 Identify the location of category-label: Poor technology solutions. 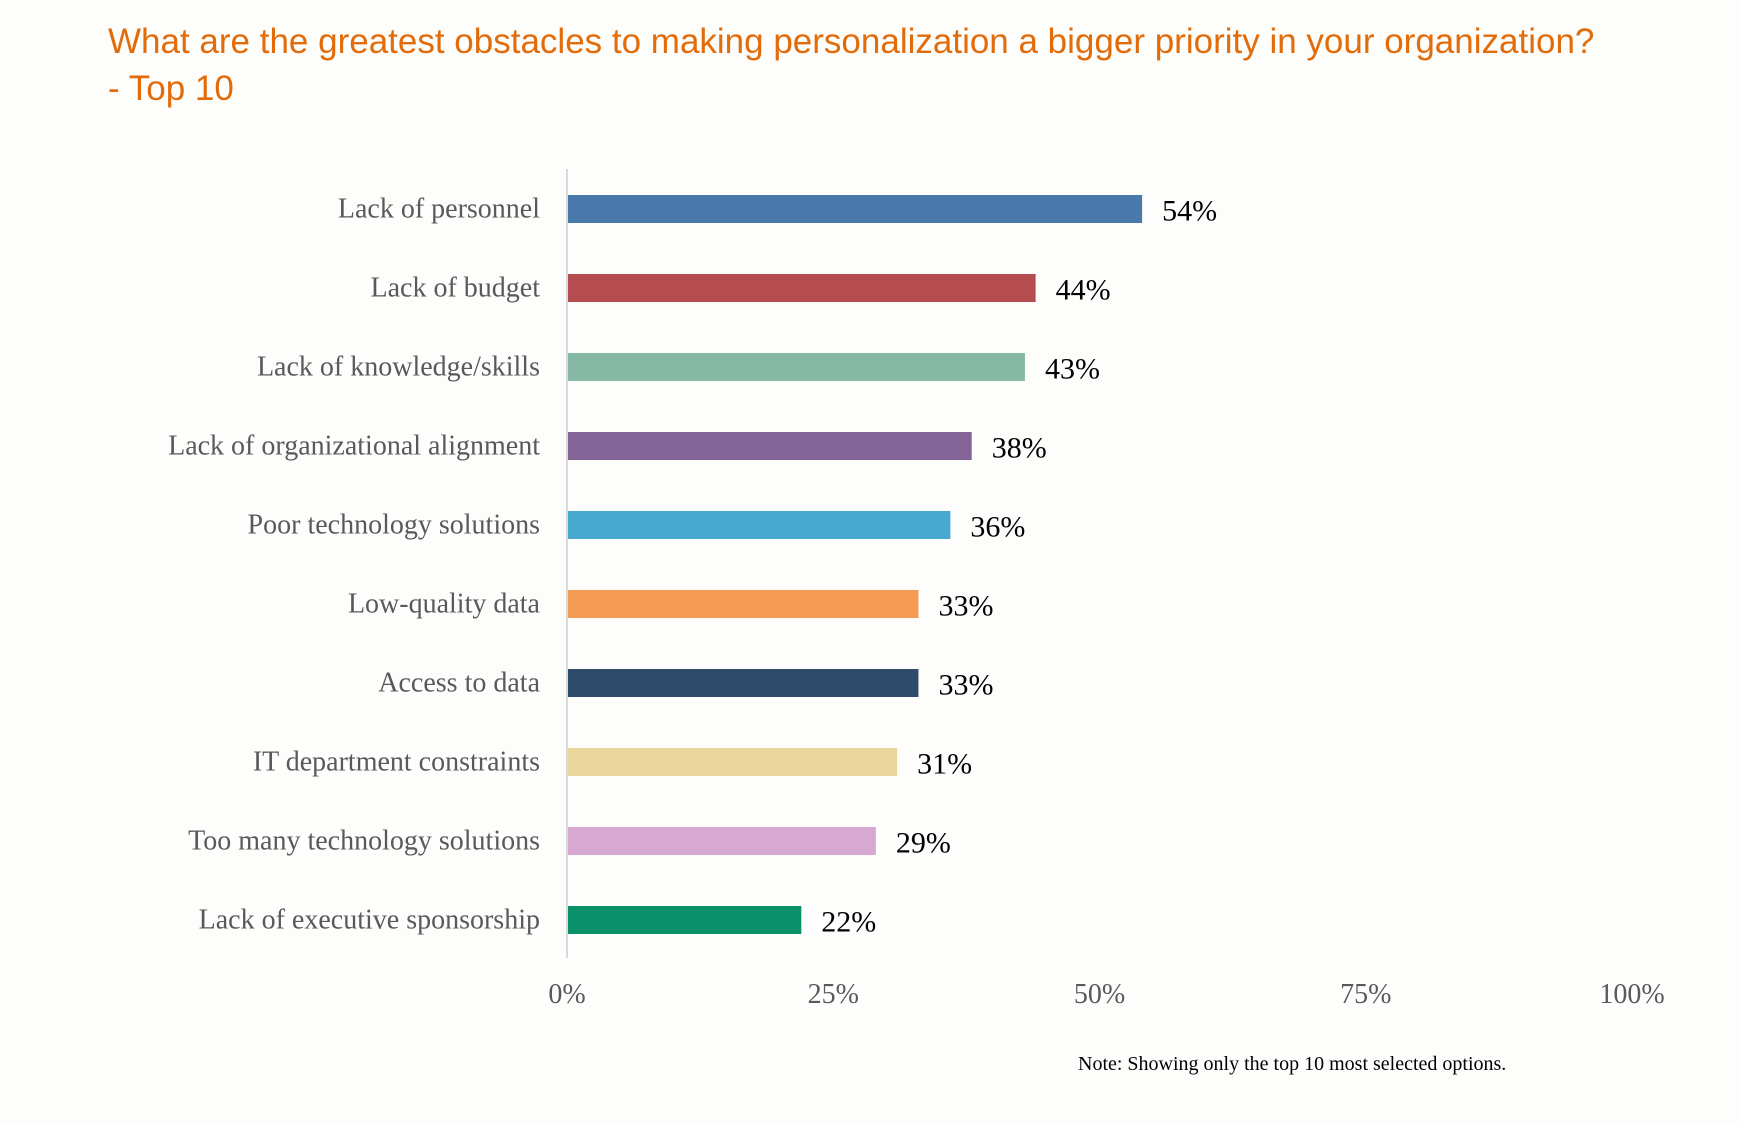
(394, 525).